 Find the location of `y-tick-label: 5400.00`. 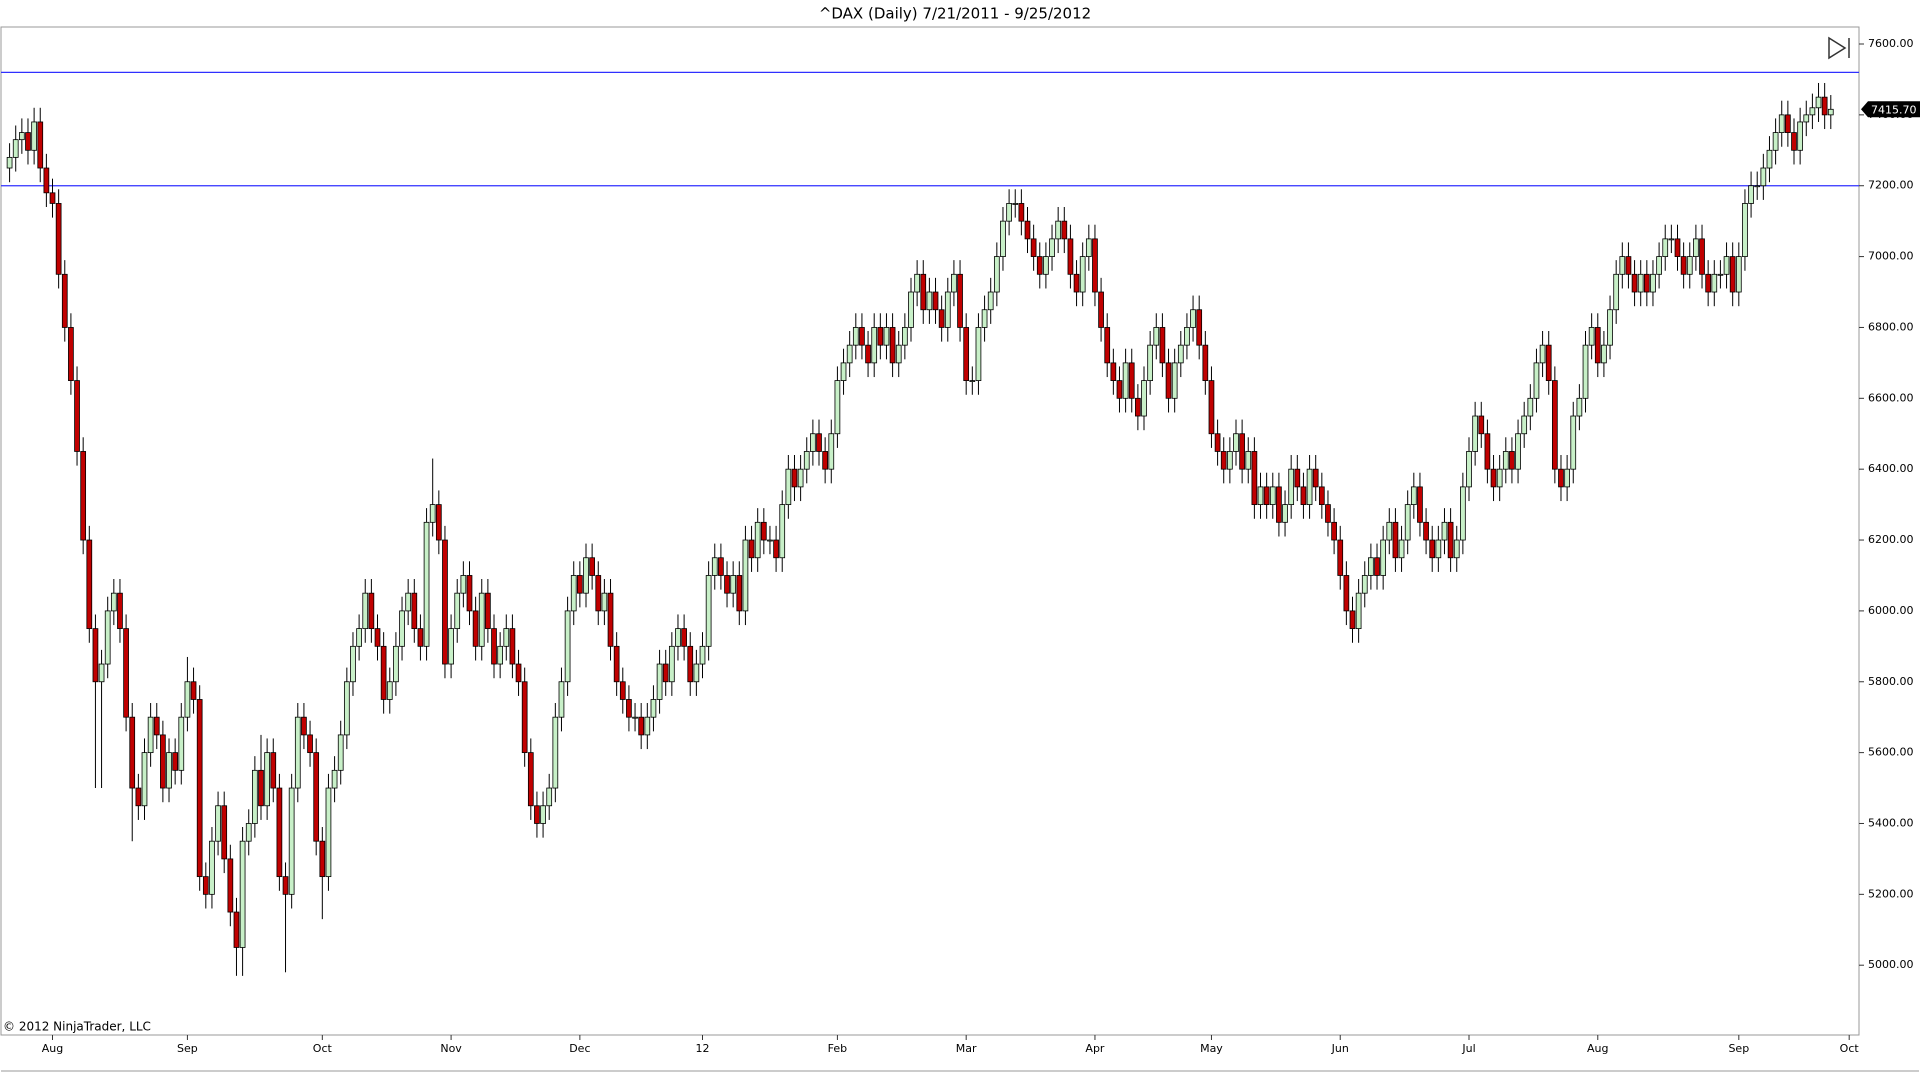

y-tick-label: 5400.00 is located at coordinates (1891, 822).